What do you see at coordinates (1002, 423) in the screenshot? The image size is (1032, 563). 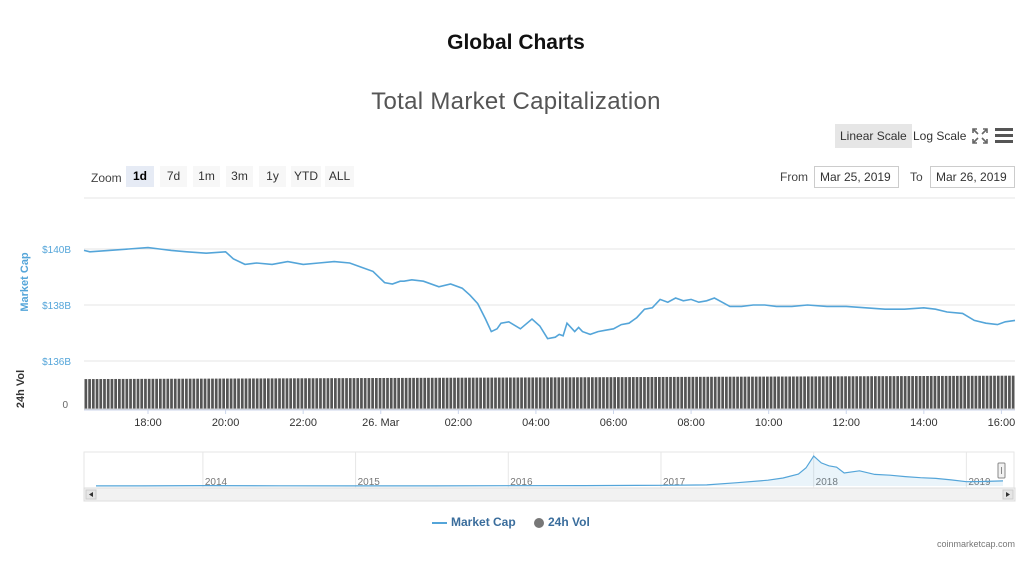 I see `x-tick-label: 16:00` at bounding box center [1002, 423].